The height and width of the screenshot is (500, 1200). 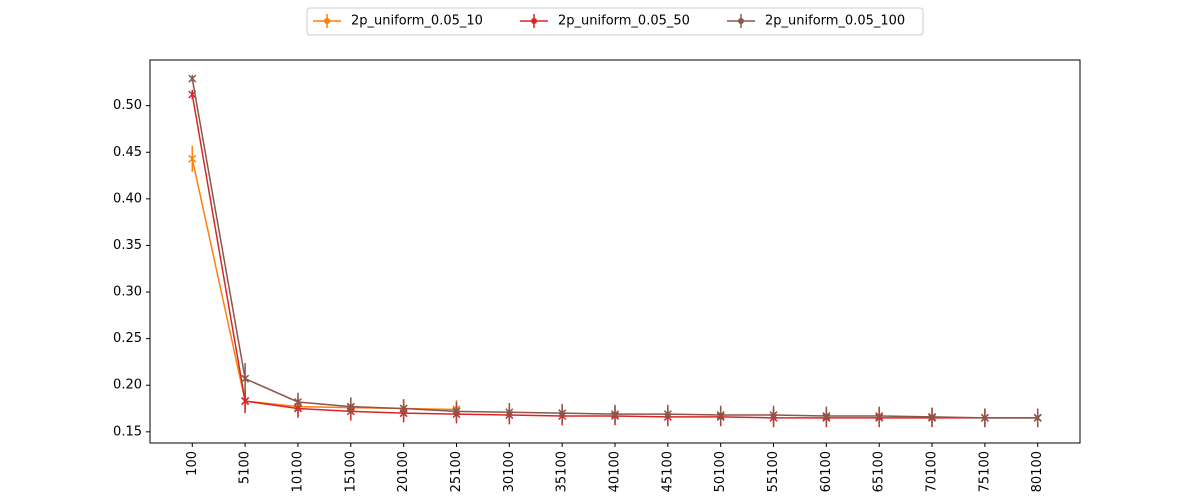 What do you see at coordinates (562, 471) in the screenshot?
I see `x-tick-label: 35100` at bounding box center [562, 471].